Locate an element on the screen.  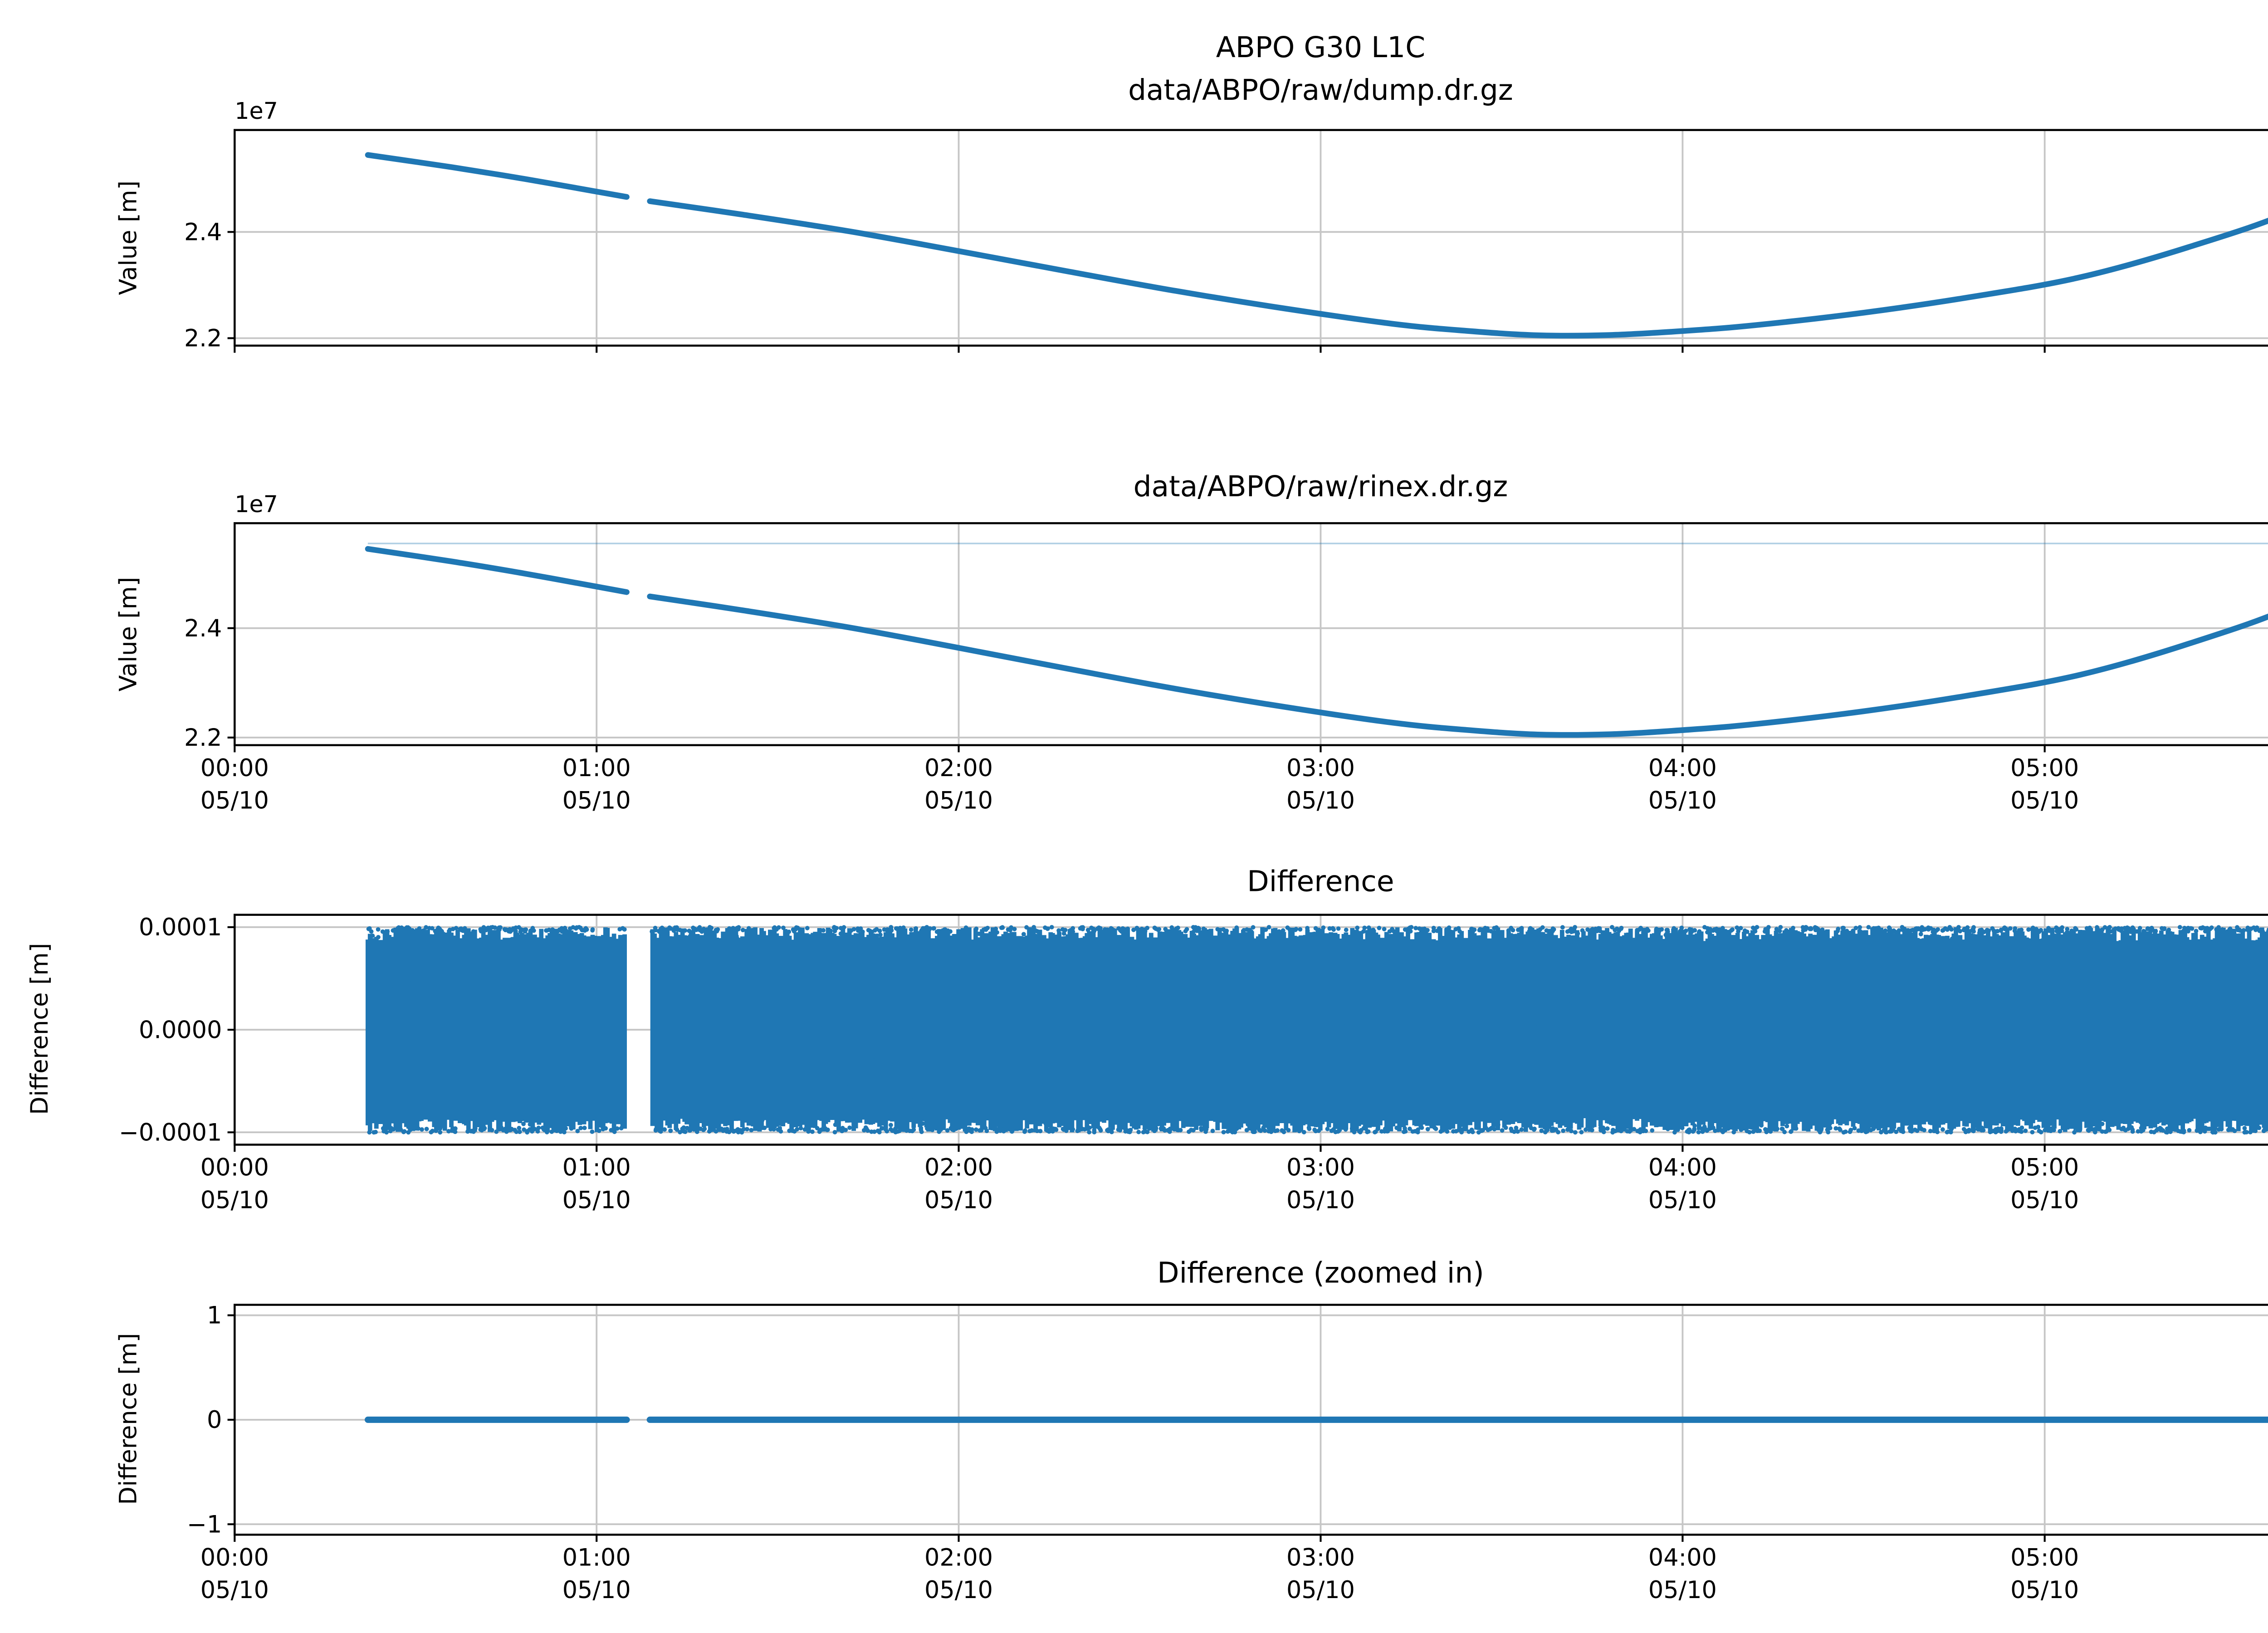
chart-title-dump-line1: ABPO G30 L1C is located at coordinates (1321, 47).